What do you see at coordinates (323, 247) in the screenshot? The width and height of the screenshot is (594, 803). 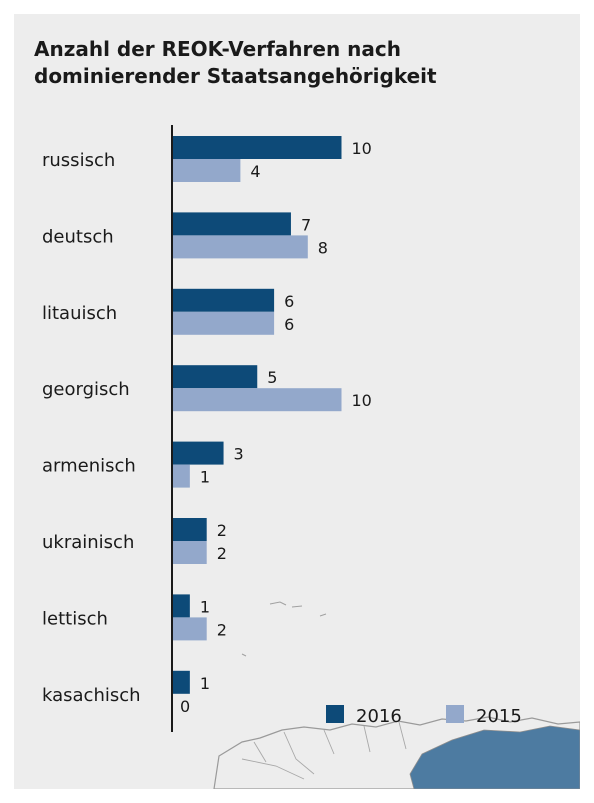 I see `value-label-deutsch-2015: 8` at bounding box center [323, 247].